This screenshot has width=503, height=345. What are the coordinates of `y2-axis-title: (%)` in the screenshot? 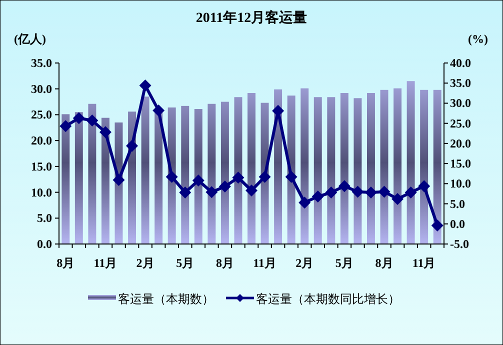 It's located at (478, 39).